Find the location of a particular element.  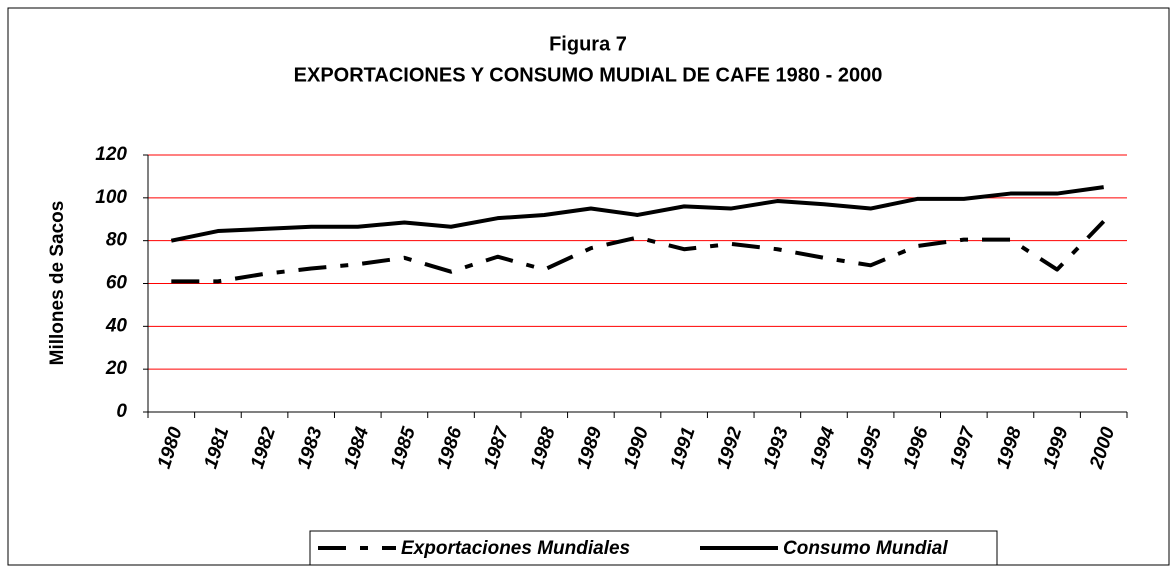

legend-box is located at coordinates (653, 548).